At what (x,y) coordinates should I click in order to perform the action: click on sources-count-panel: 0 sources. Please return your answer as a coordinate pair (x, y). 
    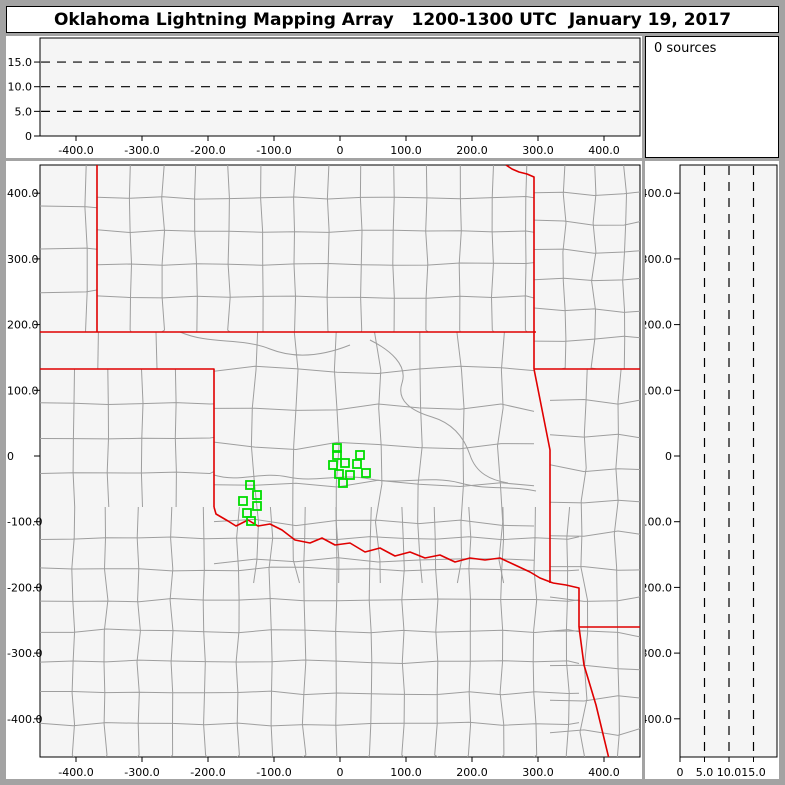
    Looking at the image, I should click on (712, 97).